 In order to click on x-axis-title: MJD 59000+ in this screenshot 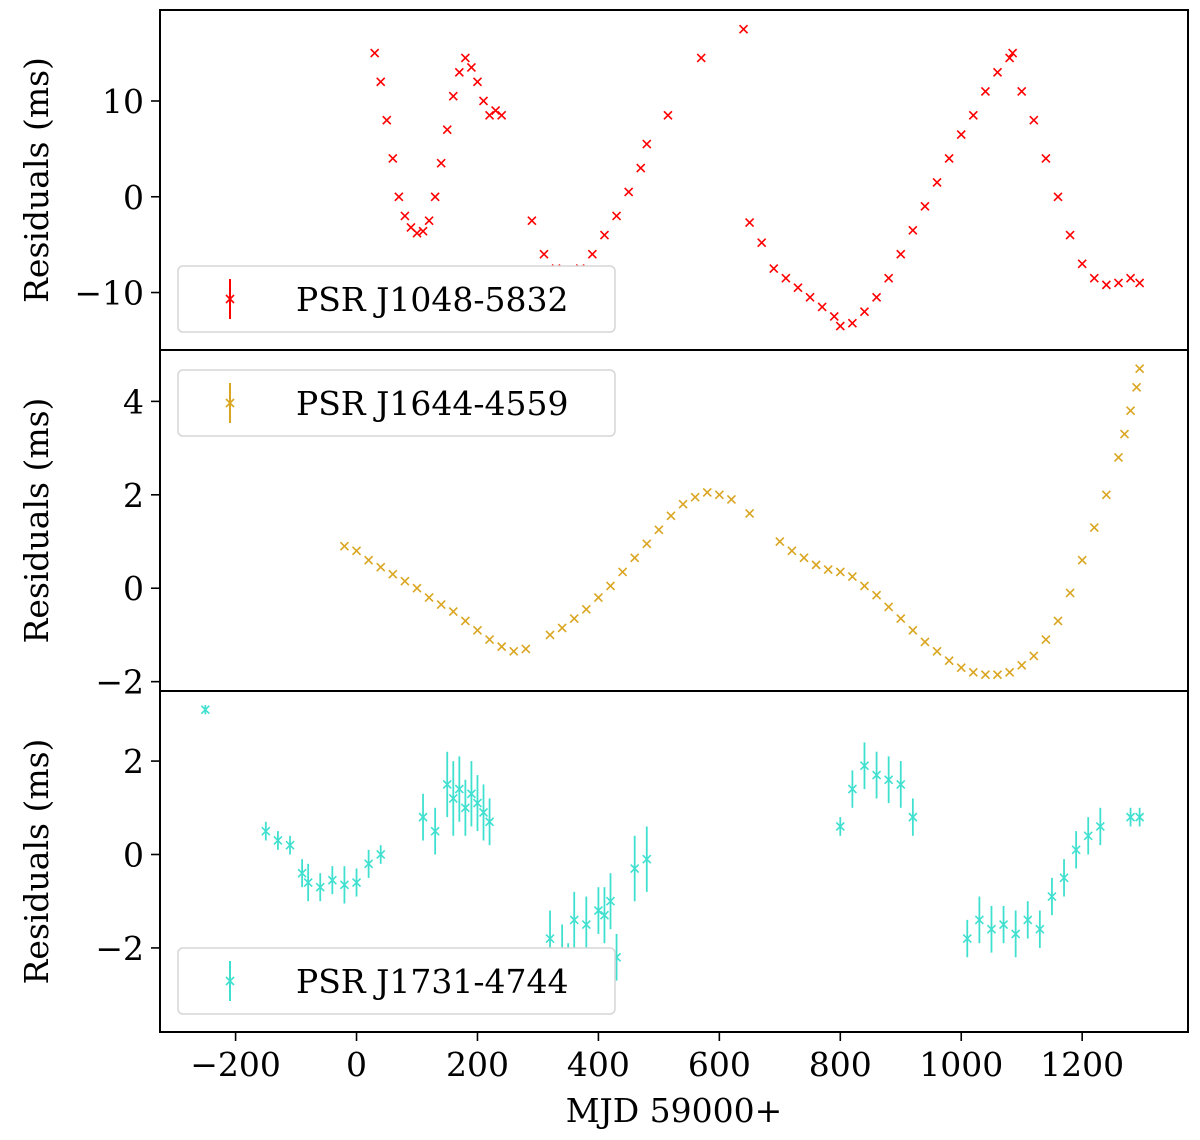, I will do `click(674, 1110)`.